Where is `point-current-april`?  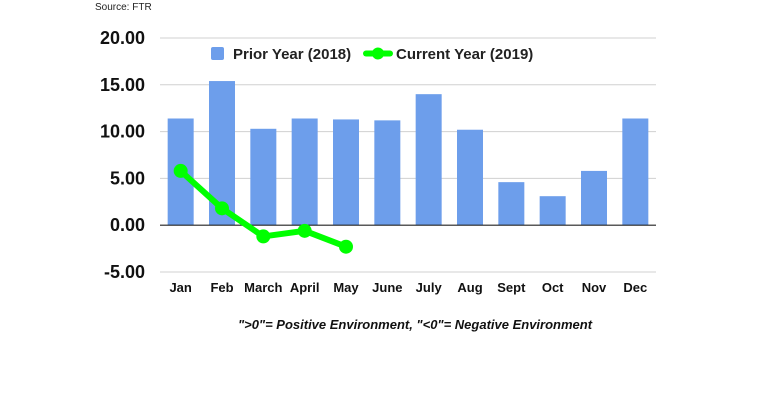
point-current-april is located at coordinates (304, 230).